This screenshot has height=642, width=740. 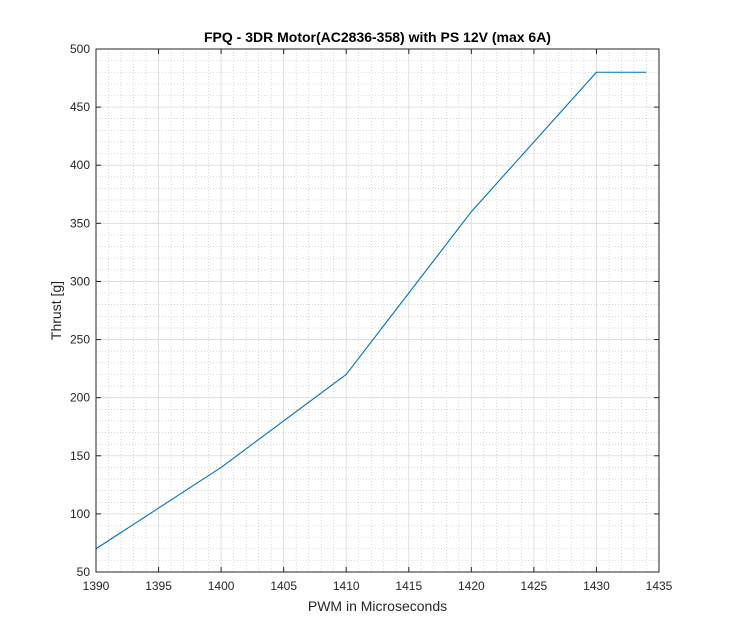 I want to click on y-tick-label: 250, so click(x=80, y=340).